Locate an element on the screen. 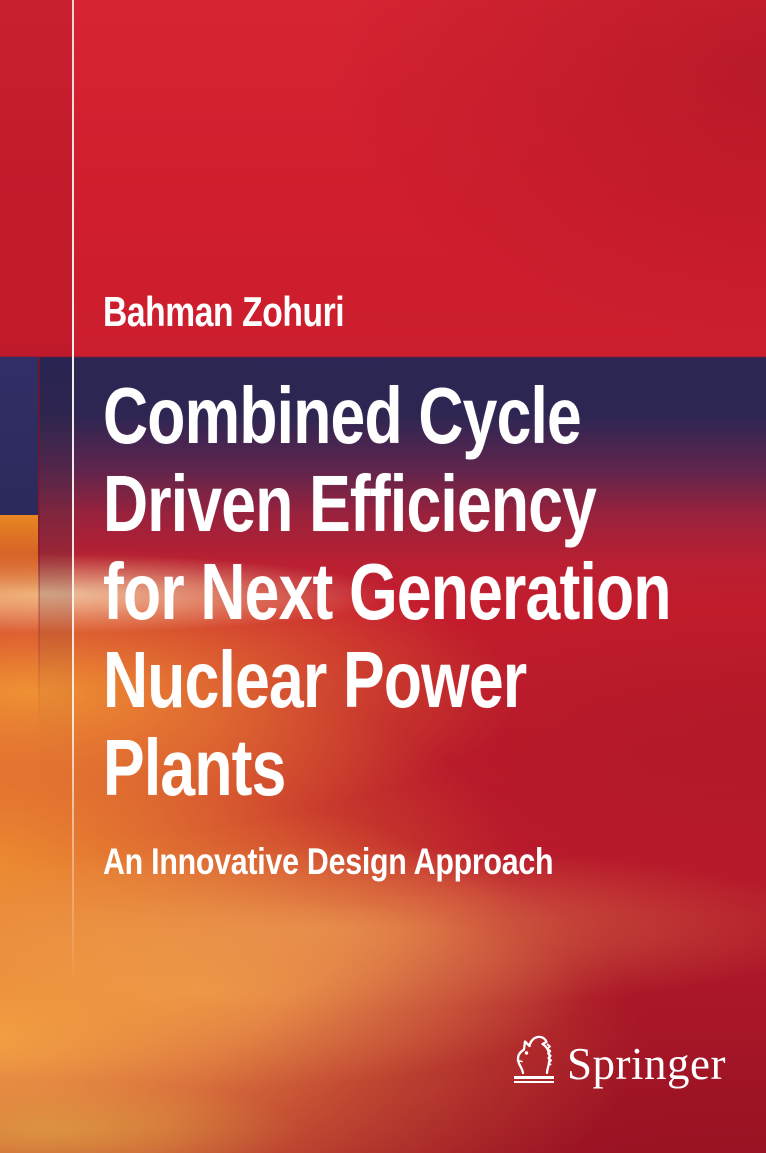 The width and height of the screenshot is (766, 1153). left-navy-block is located at coordinates (19, 436).